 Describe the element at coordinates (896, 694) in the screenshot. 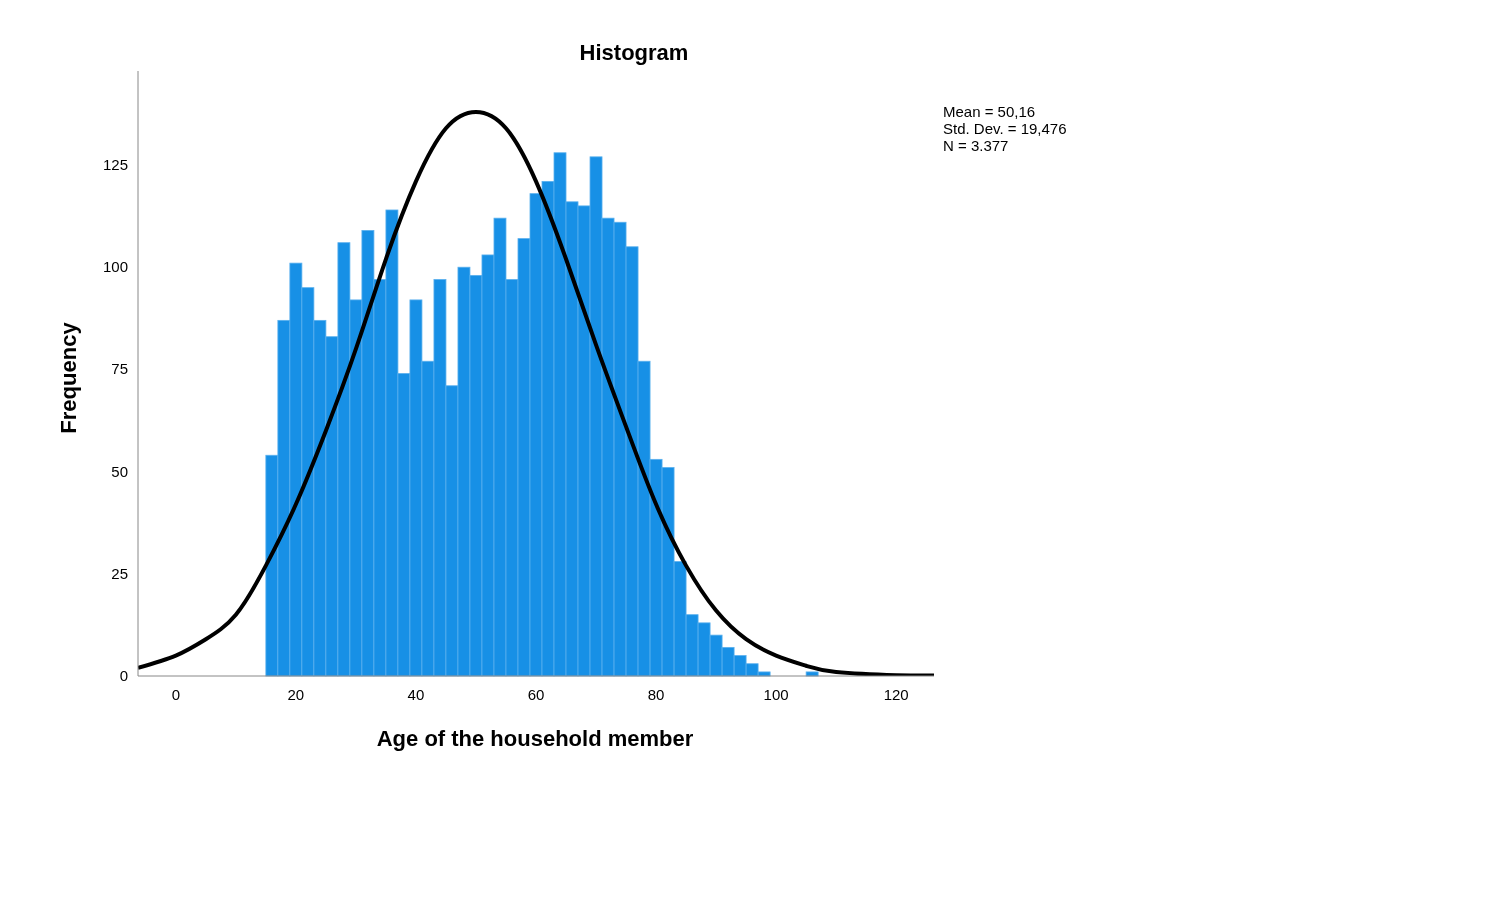

I see `x-tick-label: 120` at that location.